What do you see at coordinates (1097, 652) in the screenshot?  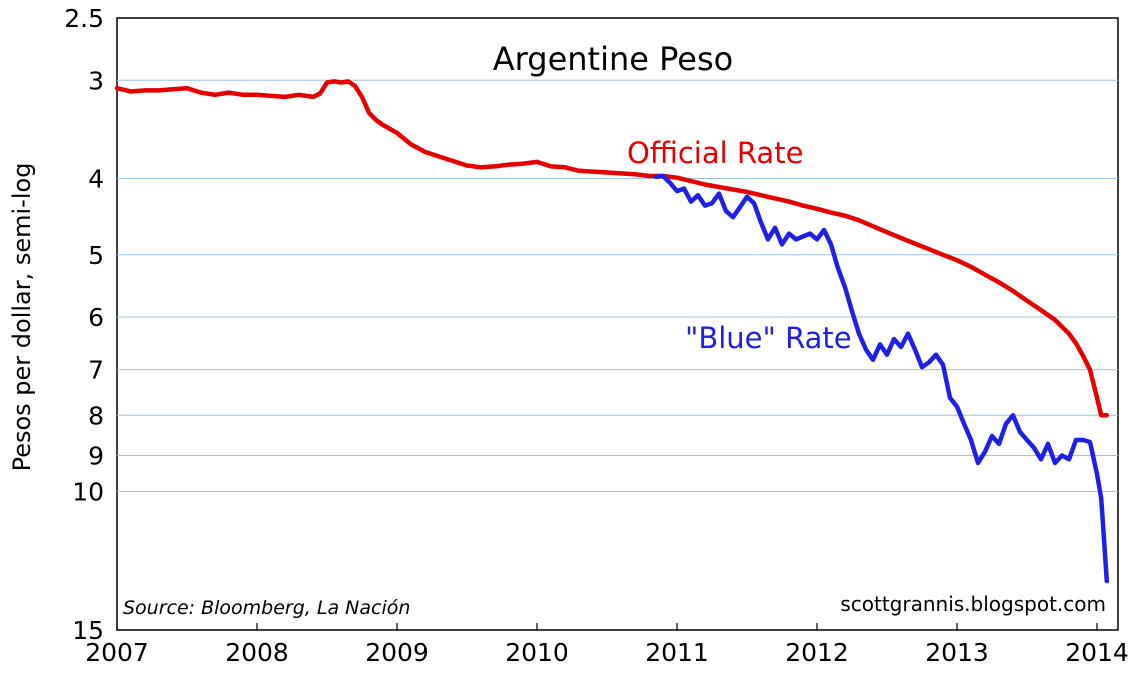 I see `x-tick-label: 2014` at bounding box center [1097, 652].